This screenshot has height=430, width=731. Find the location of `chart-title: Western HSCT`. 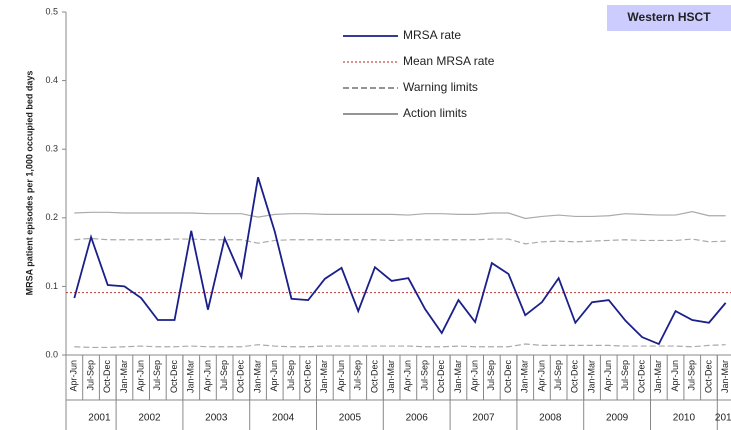

chart-title: Western HSCT is located at coordinates (669, 17).